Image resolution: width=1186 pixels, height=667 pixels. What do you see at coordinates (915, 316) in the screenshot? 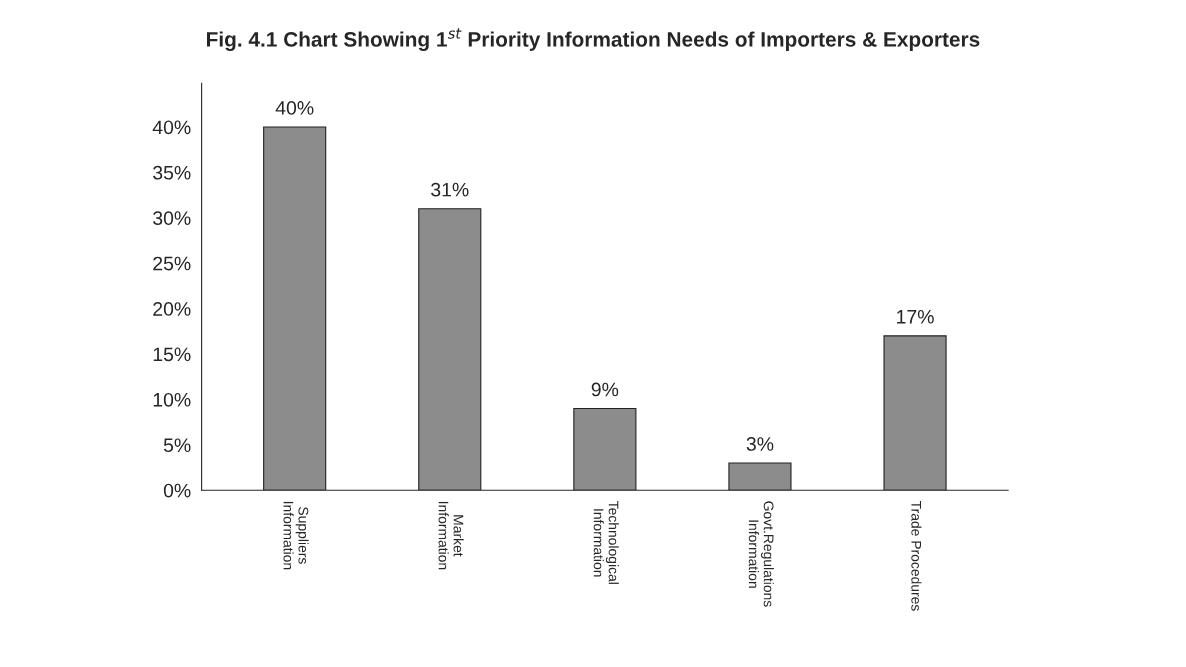
I see `data-label: 17%` at bounding box center [915, 316].